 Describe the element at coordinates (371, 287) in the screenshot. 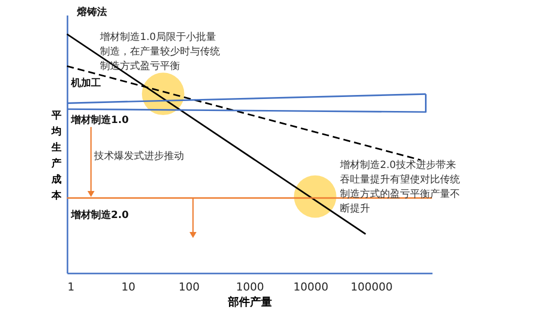

I see `x-tick-label: 100000` at that location.